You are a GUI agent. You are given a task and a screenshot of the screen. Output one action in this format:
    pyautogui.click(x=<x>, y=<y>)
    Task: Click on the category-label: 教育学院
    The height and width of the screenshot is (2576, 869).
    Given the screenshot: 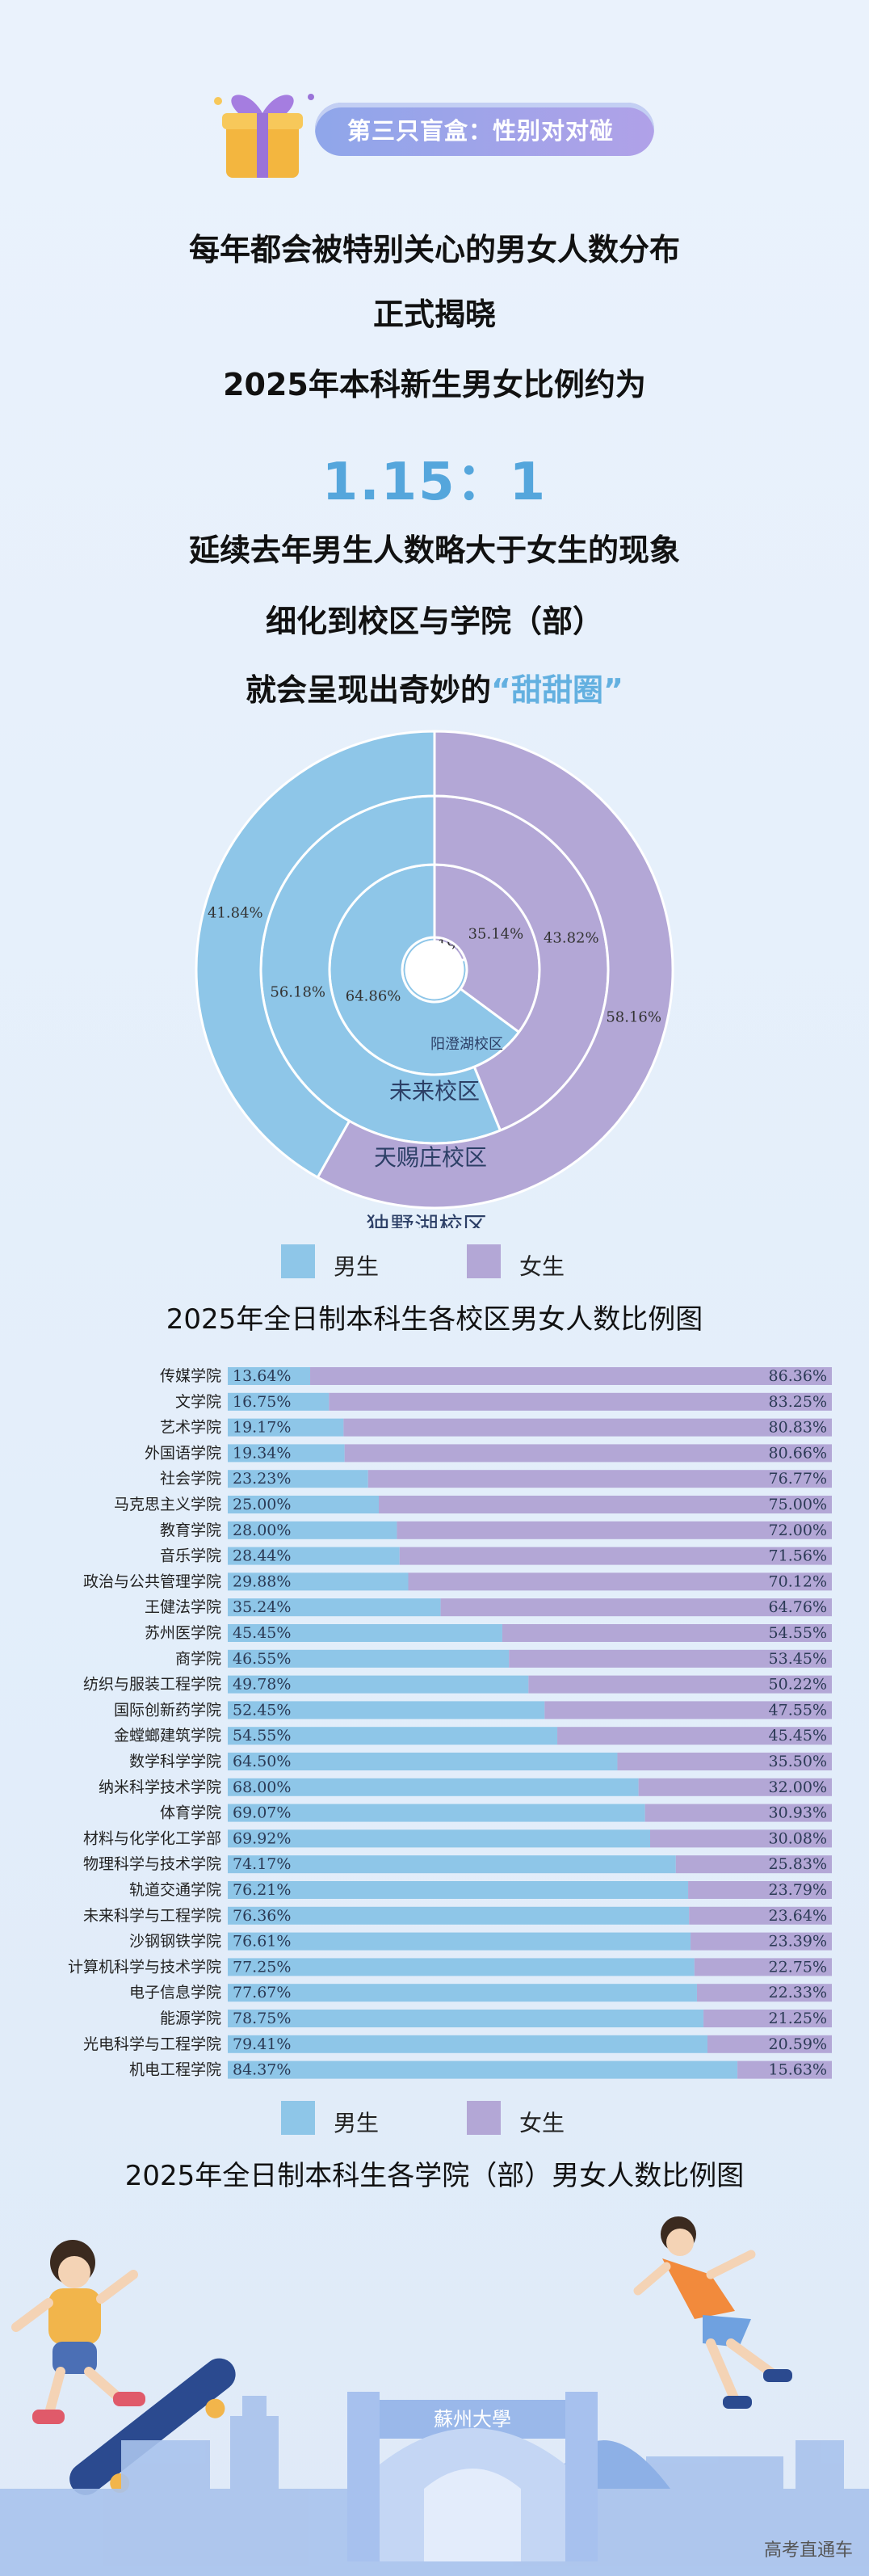 What is the action you would take?
    pyautogui.click(x=191, y=1530)
    